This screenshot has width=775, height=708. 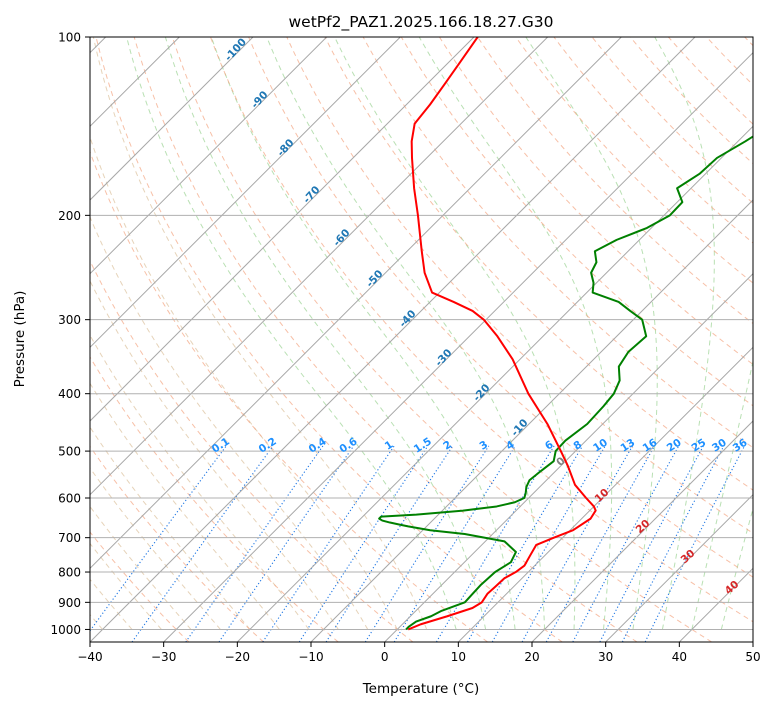 What do you see at coordinates (752, 657) in the screenshot?
I see `x-tick-label: 50` at bounding box center [752, 657].